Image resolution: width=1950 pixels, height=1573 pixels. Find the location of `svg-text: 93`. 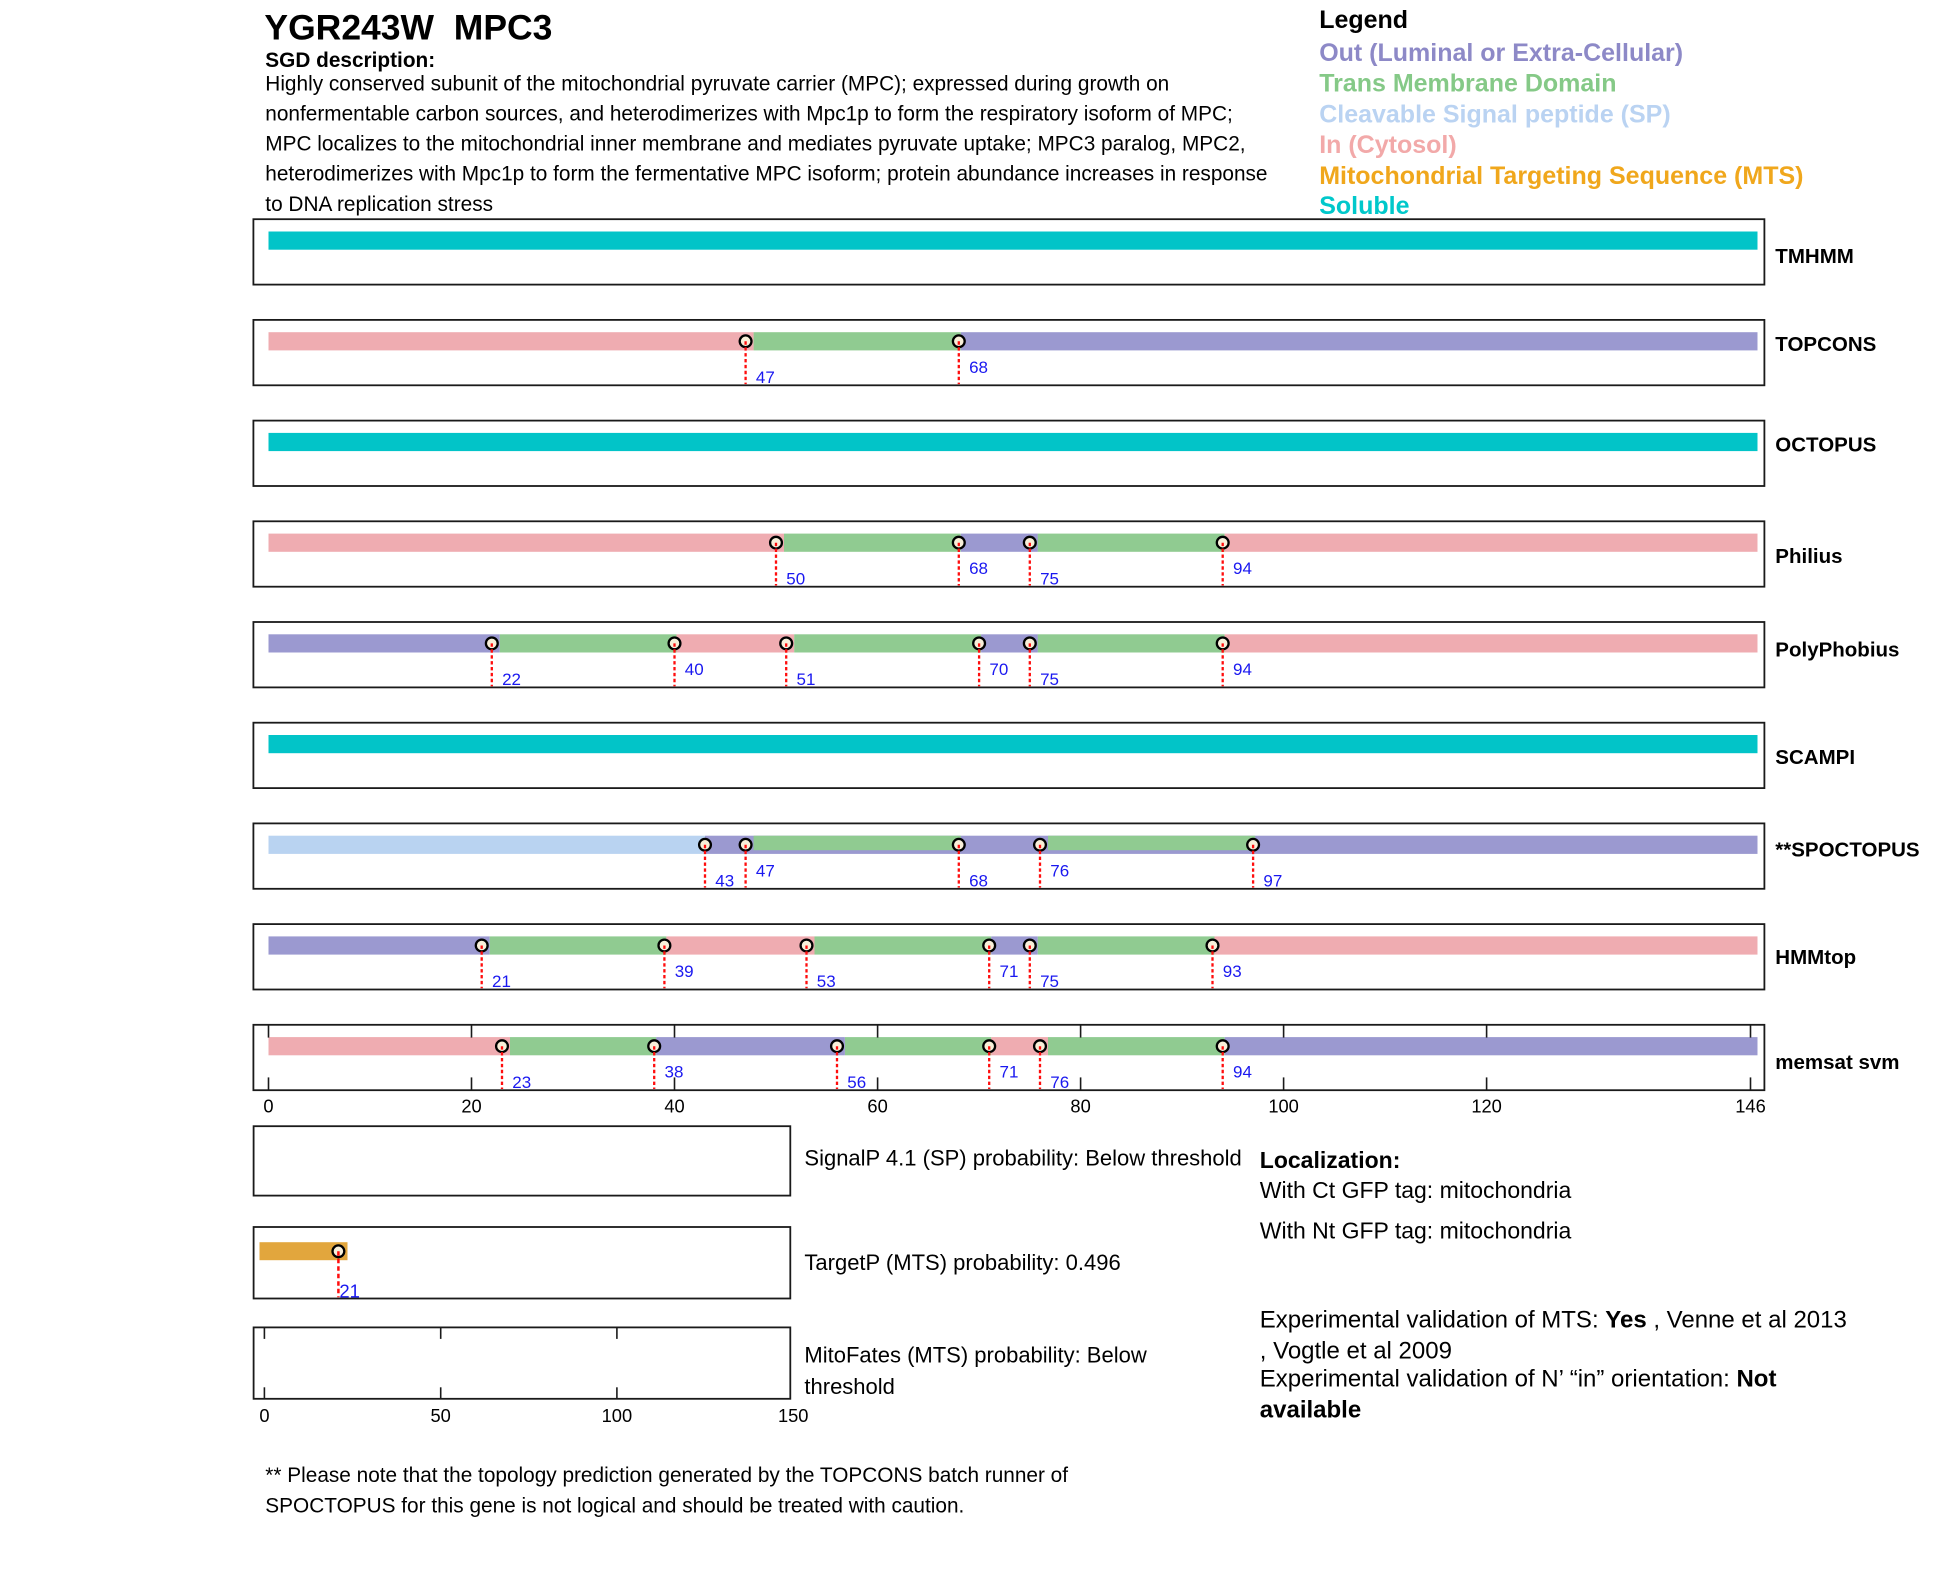

svg-text: 93 is located at coordinates (1232, 971).